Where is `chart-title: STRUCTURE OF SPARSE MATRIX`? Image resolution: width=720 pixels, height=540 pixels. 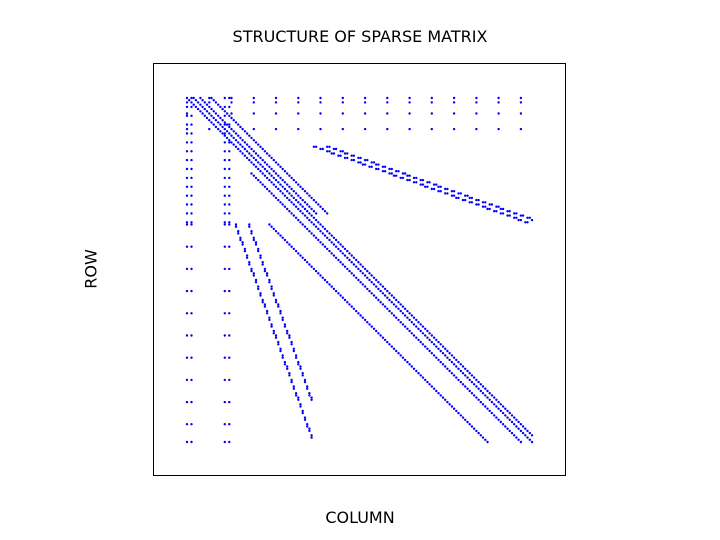 chart-title: STRUCTURE OF SPARSE MATRIX is located at coordinates (360, 36).